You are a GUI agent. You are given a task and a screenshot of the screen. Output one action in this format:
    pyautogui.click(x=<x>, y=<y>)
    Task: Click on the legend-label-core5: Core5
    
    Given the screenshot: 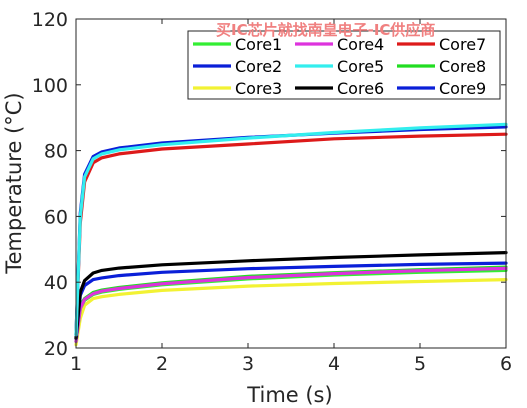 What is the action you would take?
    pyautogui.click(x=360, y=66)
    